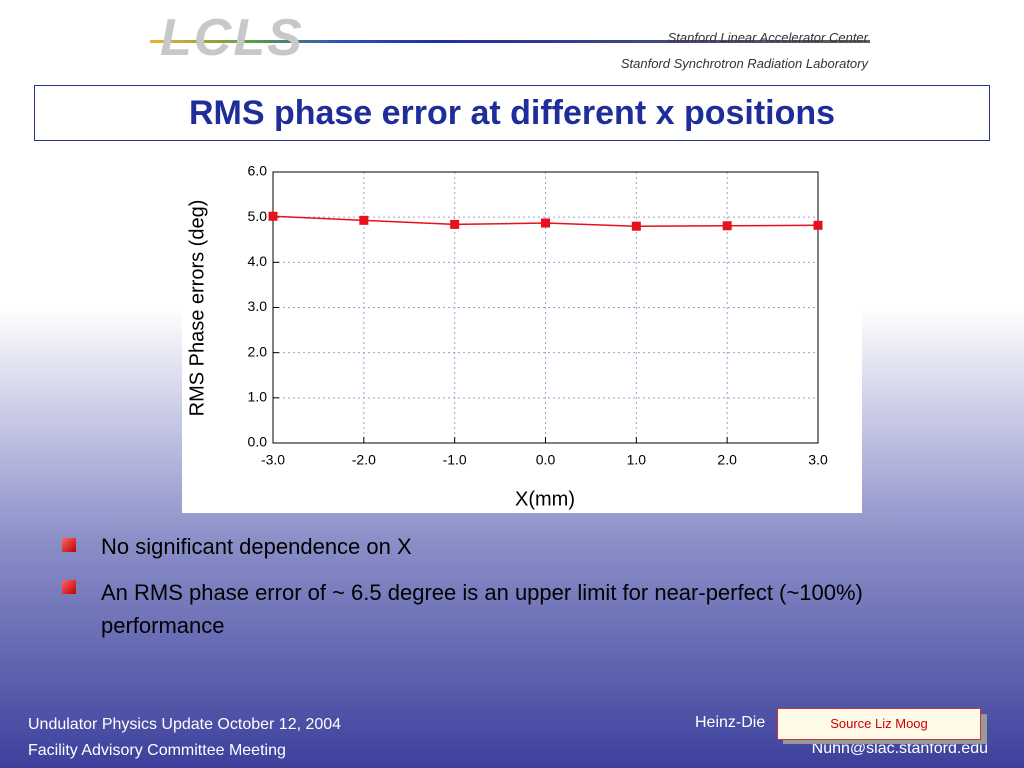 The image size is (1024, 768). Describe the element at coordinates (545, 499) in the screenshot. I see `x-axis-label: X(mm)` at that location.